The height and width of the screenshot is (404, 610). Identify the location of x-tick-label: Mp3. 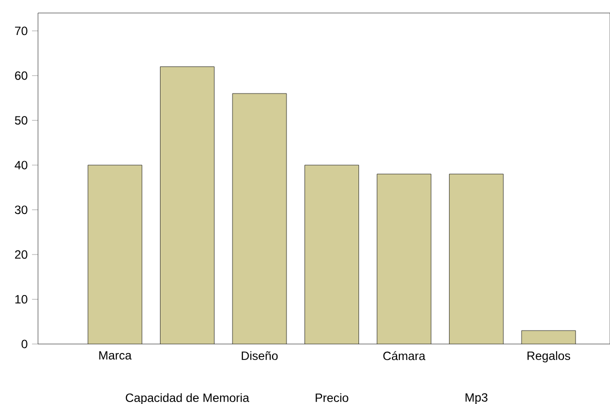
(477, 398).